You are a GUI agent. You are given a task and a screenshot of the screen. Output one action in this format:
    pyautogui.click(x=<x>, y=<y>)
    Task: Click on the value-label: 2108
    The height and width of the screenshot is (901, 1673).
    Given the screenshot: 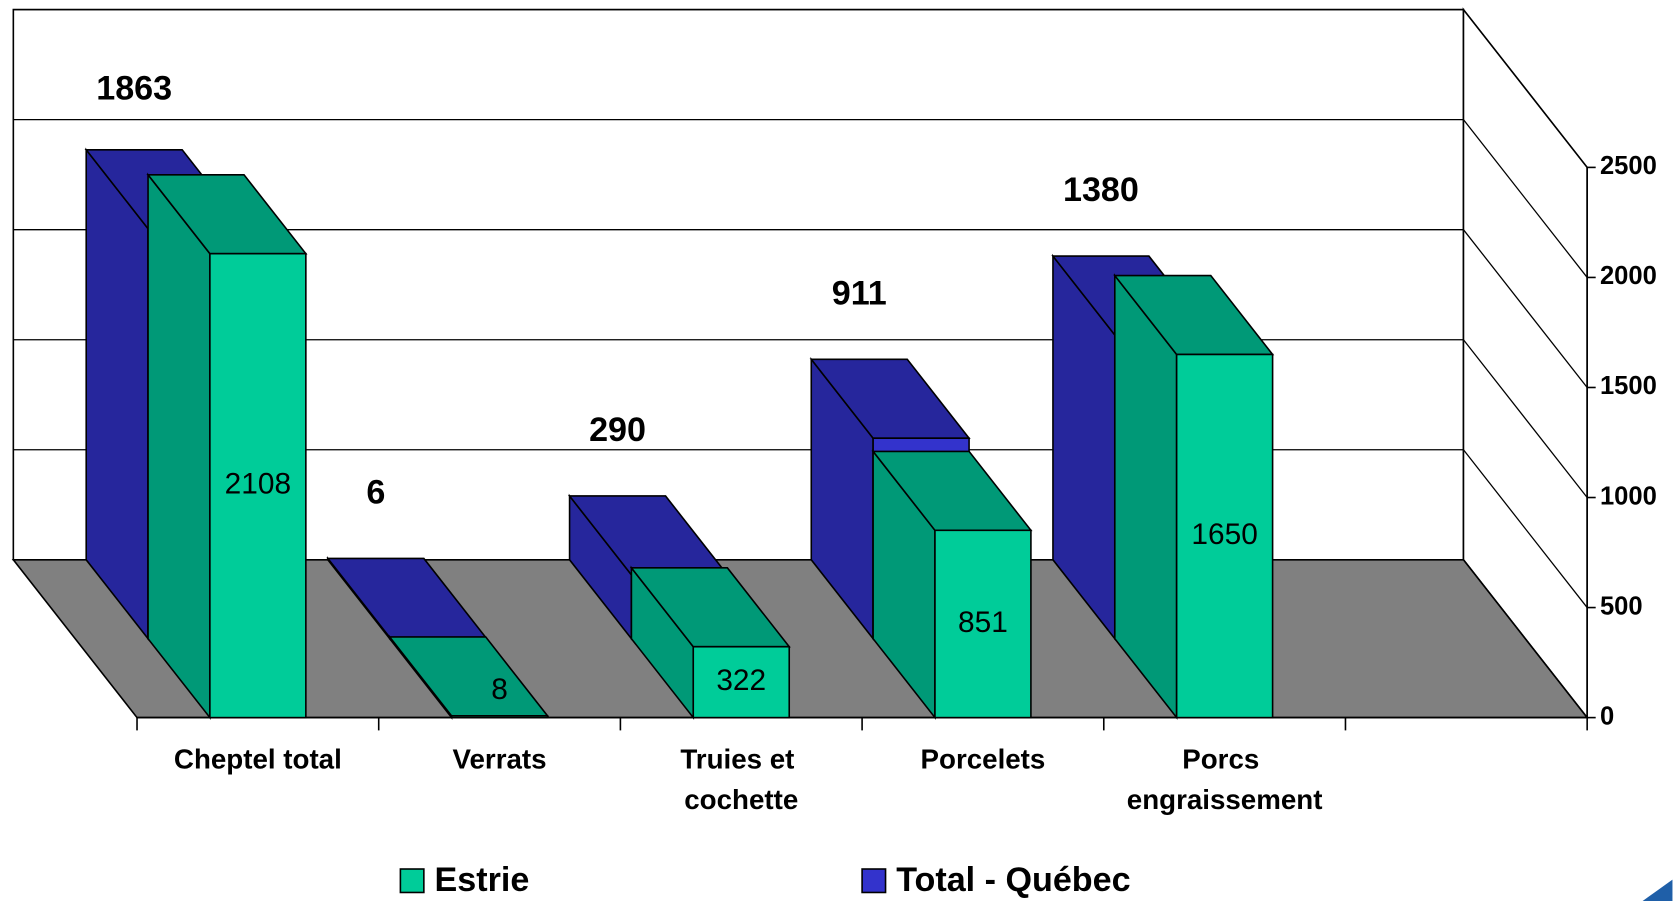 What is the action you would take?
    pyautogui.click(x=258, y=484)
    